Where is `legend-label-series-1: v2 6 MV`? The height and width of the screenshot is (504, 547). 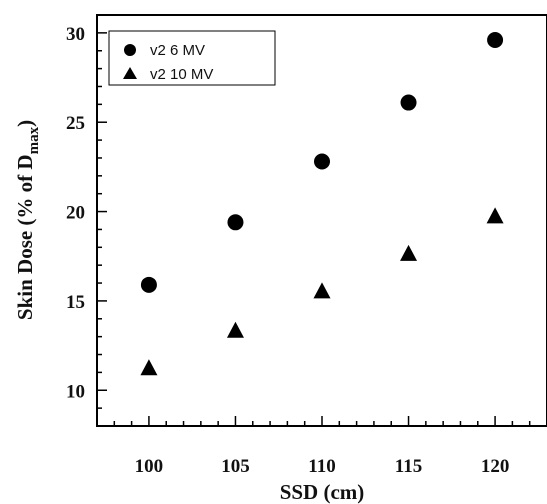
legend-label-series-1: v2 6 MV is located at coordinates (177, 50).